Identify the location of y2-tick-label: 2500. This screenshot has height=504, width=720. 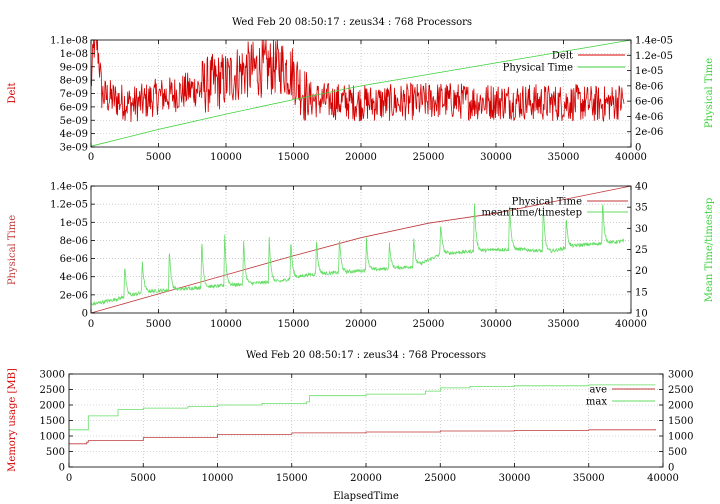
(680, 390).